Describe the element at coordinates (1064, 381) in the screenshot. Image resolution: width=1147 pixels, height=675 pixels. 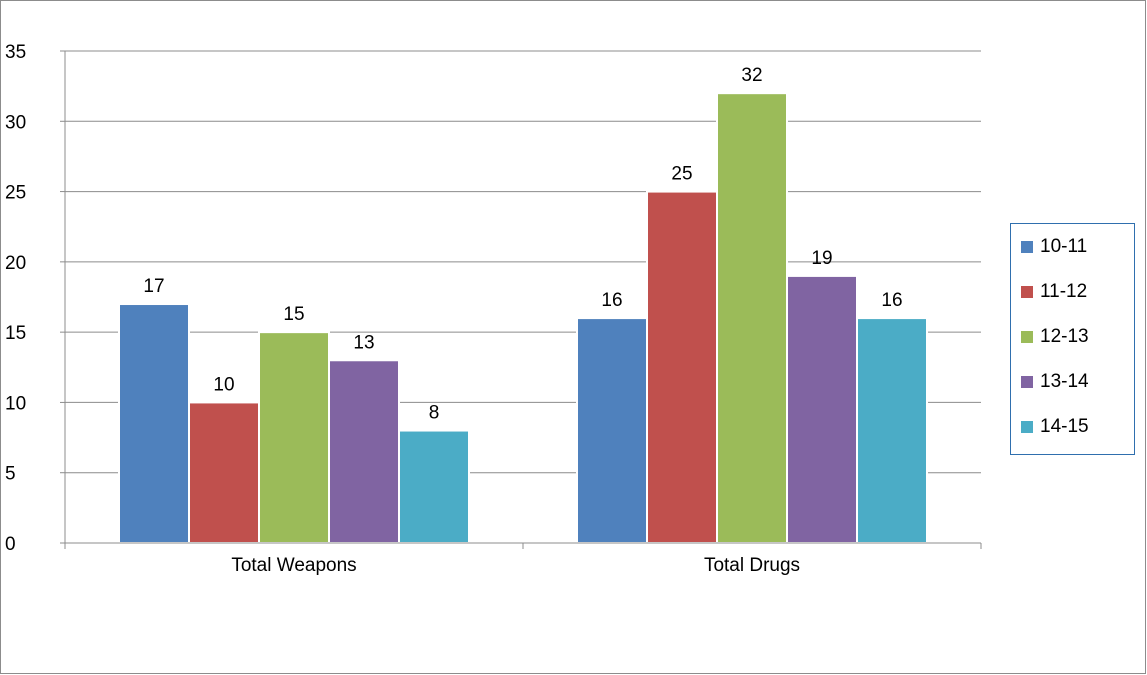
I see `legend-label: 13-14` at that location.